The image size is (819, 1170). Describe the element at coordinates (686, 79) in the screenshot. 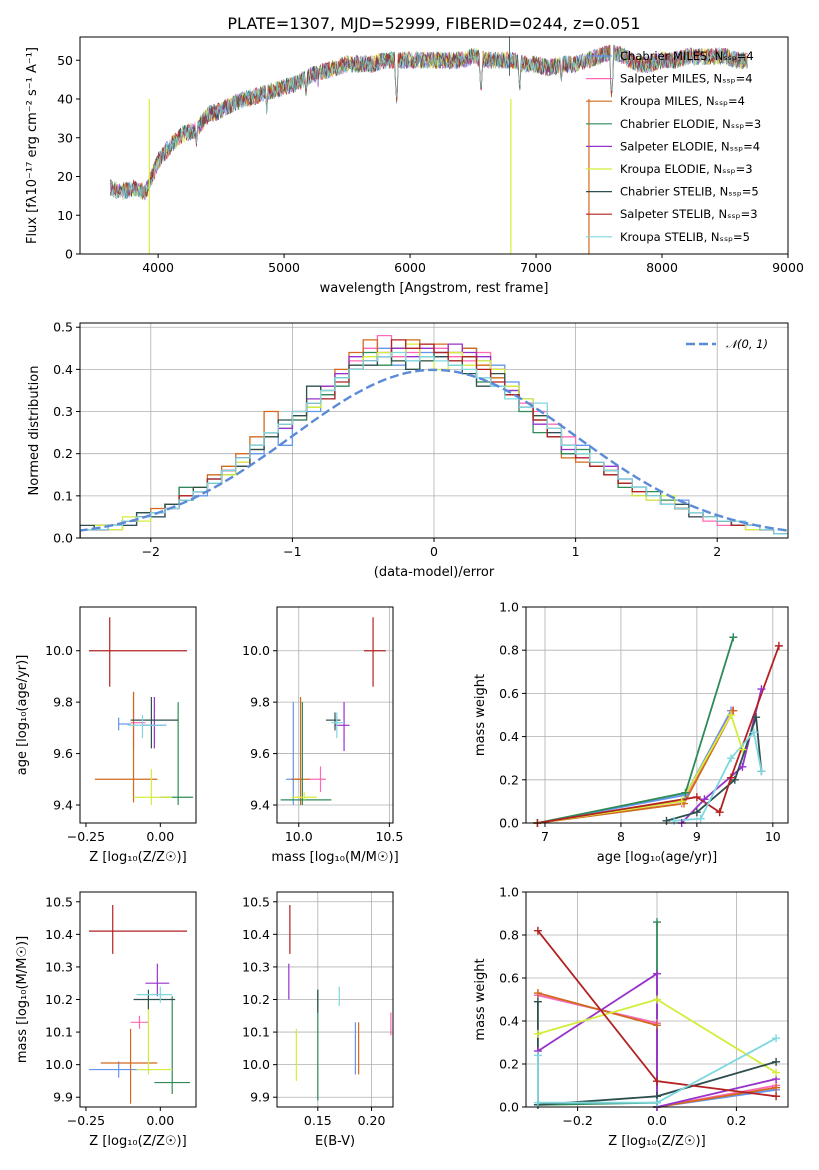

I see `legend-label: Salpeter MILES, Nₛₛₚ=4` at that location.